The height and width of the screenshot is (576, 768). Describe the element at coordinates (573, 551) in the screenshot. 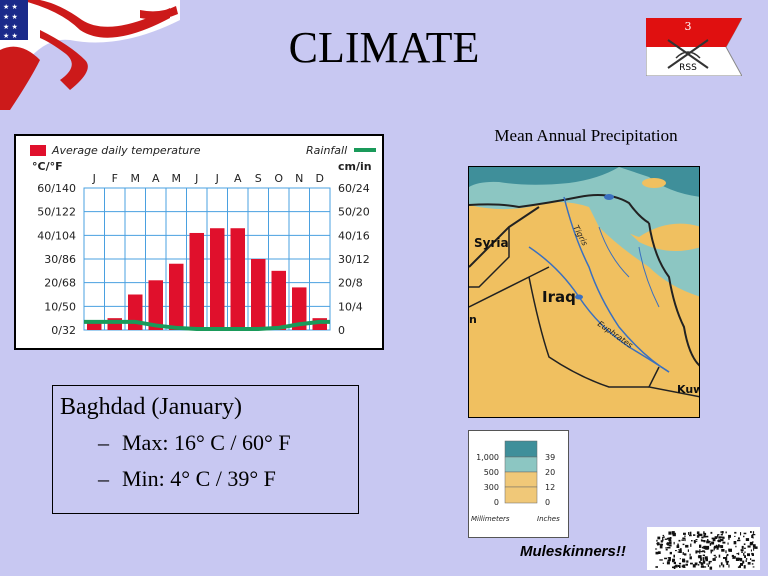

I see `footer-motto: Muleskinners!!` at that location.